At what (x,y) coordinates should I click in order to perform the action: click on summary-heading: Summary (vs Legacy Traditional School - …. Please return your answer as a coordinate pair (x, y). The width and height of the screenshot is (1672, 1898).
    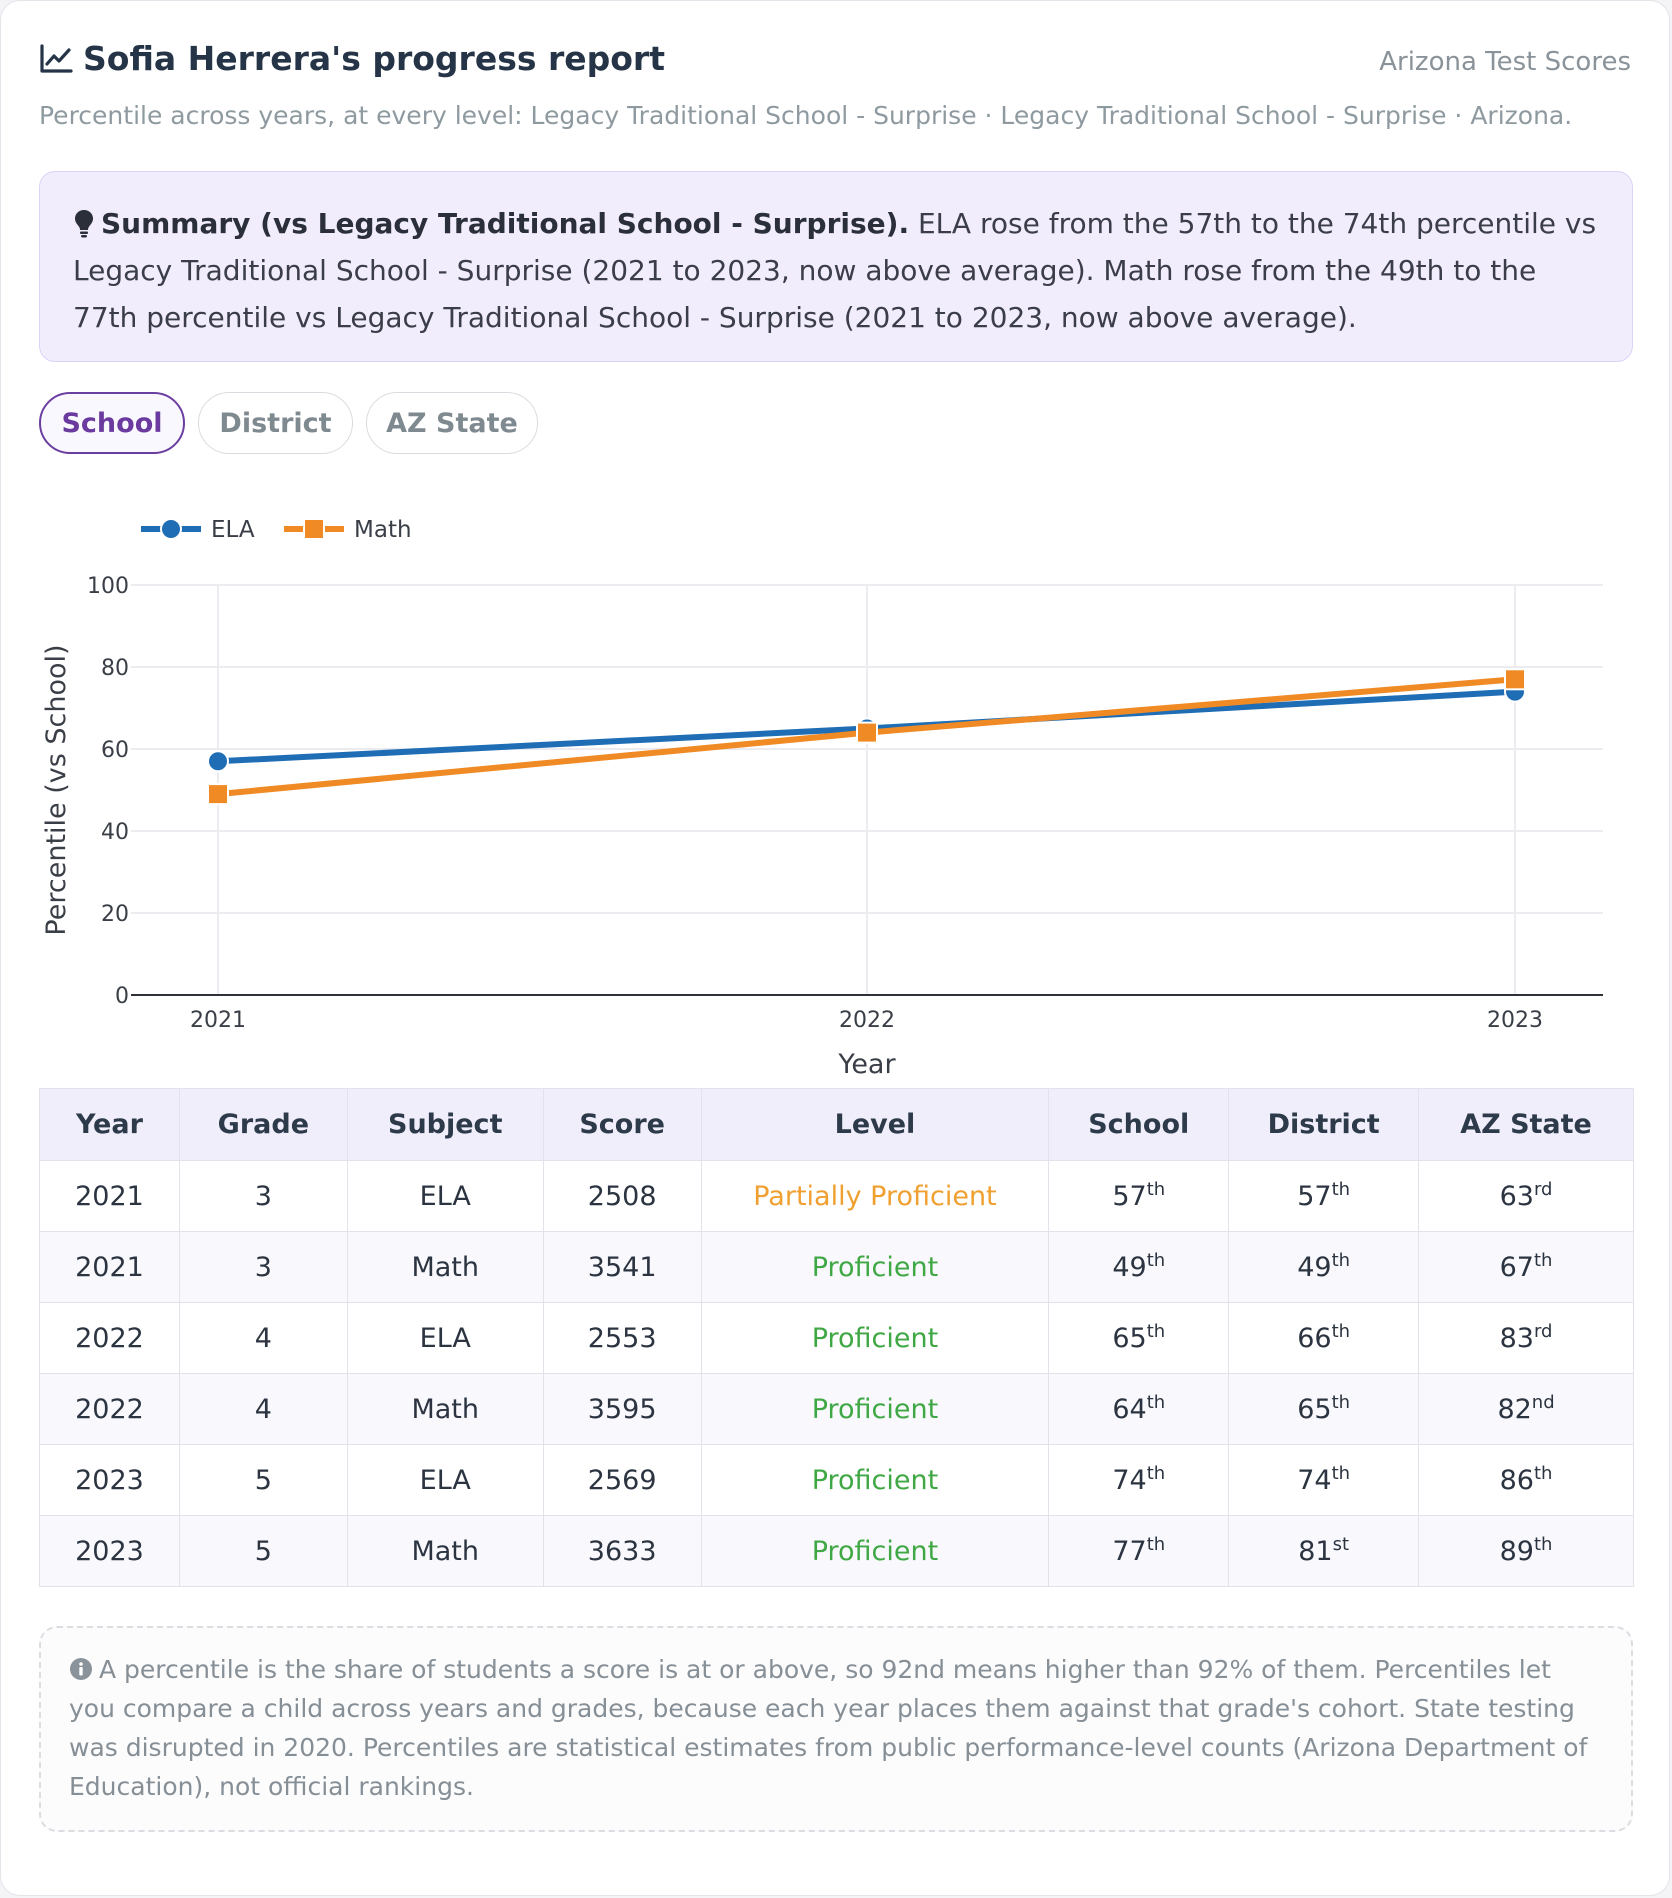
    Looking at the image, I should click on (505, 223).